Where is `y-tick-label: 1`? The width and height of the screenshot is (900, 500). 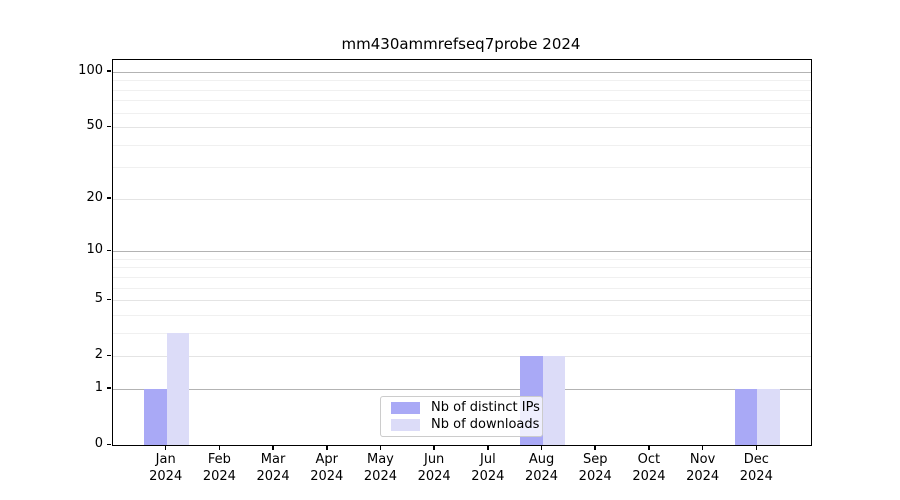
y-tick-label: 1 is located at coordinates (98, 387).